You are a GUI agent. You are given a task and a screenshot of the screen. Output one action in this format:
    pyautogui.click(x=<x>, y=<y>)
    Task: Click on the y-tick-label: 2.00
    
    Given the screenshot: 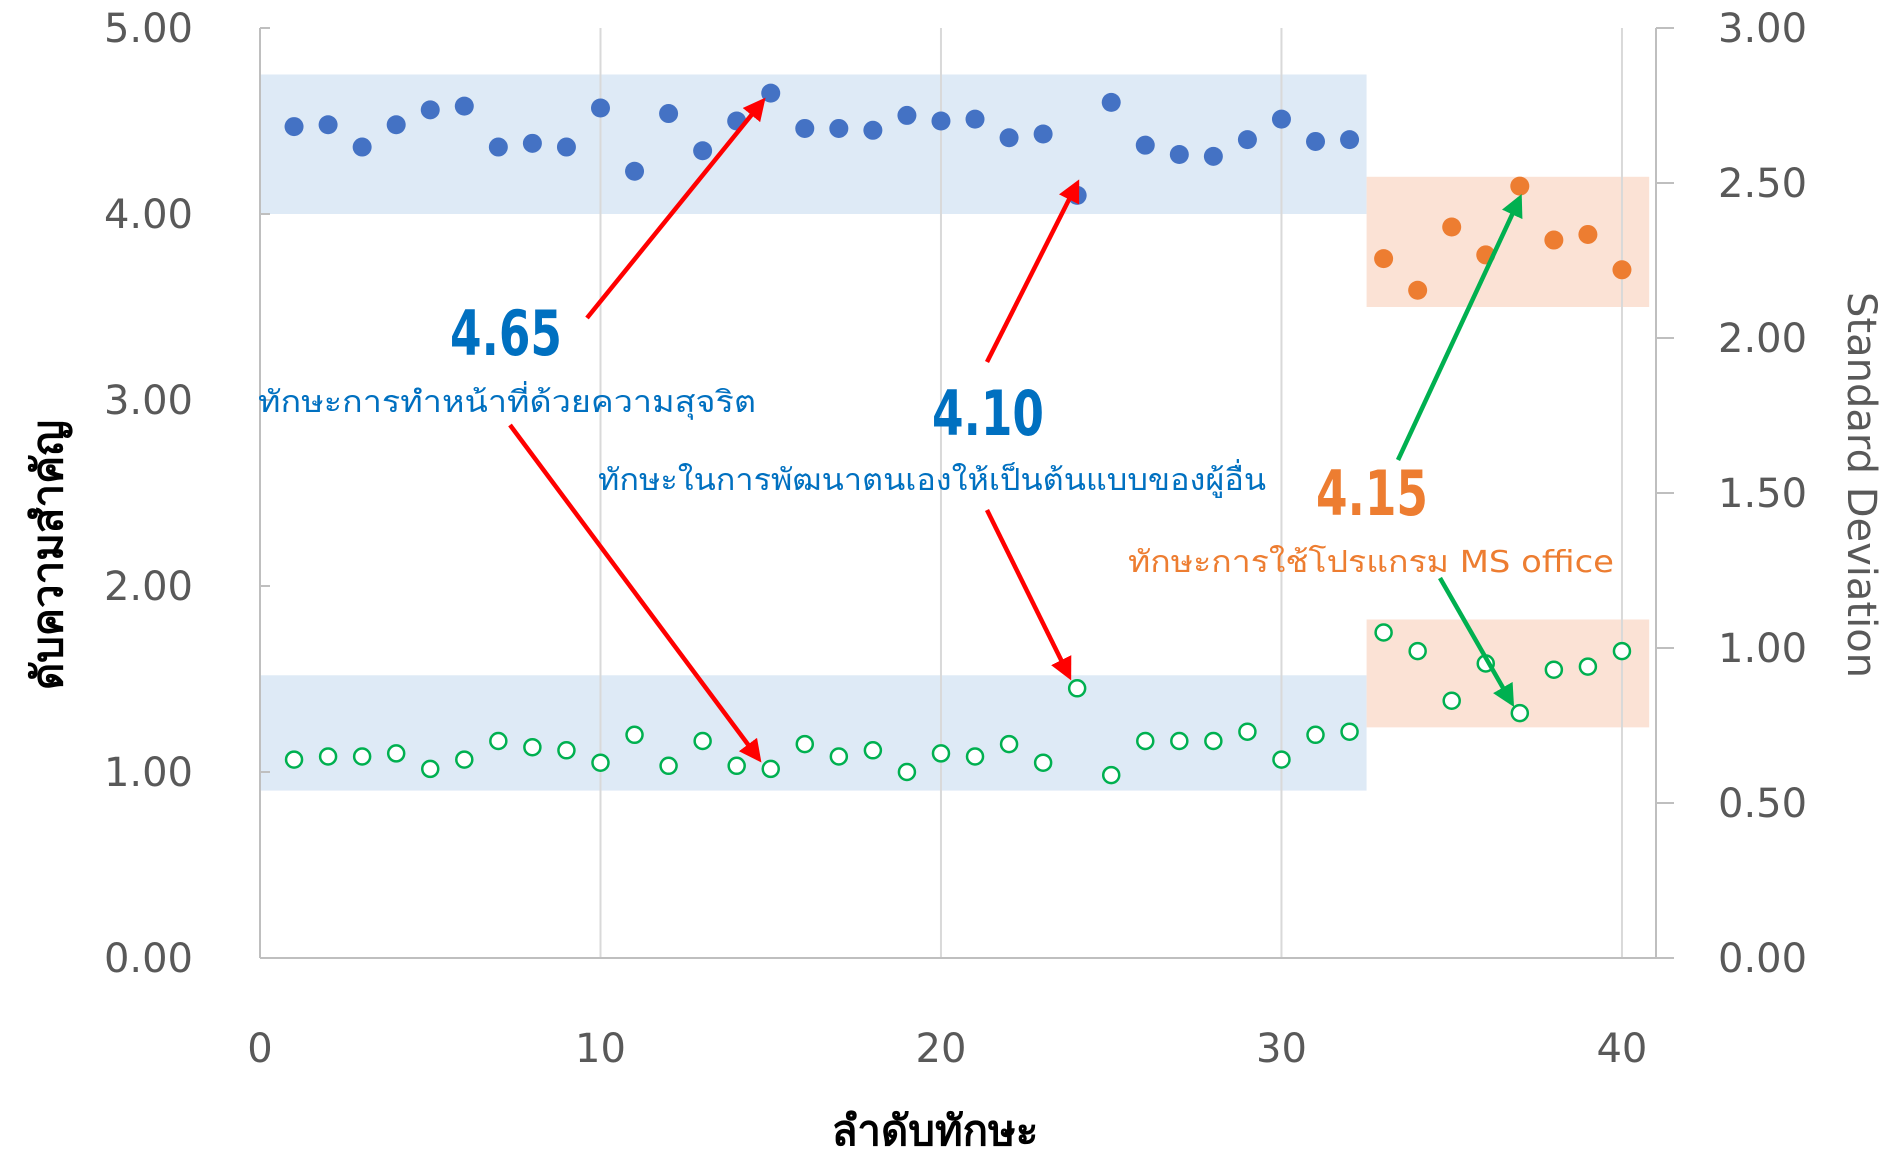 What is the action you would take?
    pyautogui.click(x=148, y=587)
    